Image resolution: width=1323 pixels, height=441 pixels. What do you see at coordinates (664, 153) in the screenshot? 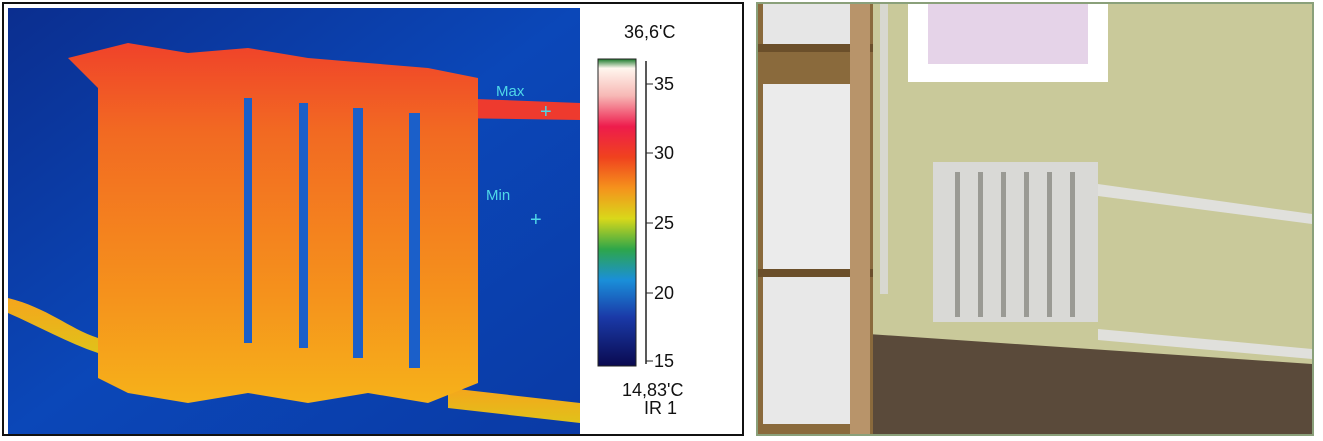
I see `scale-tick-label: 30` at bounding box center [664, 153].